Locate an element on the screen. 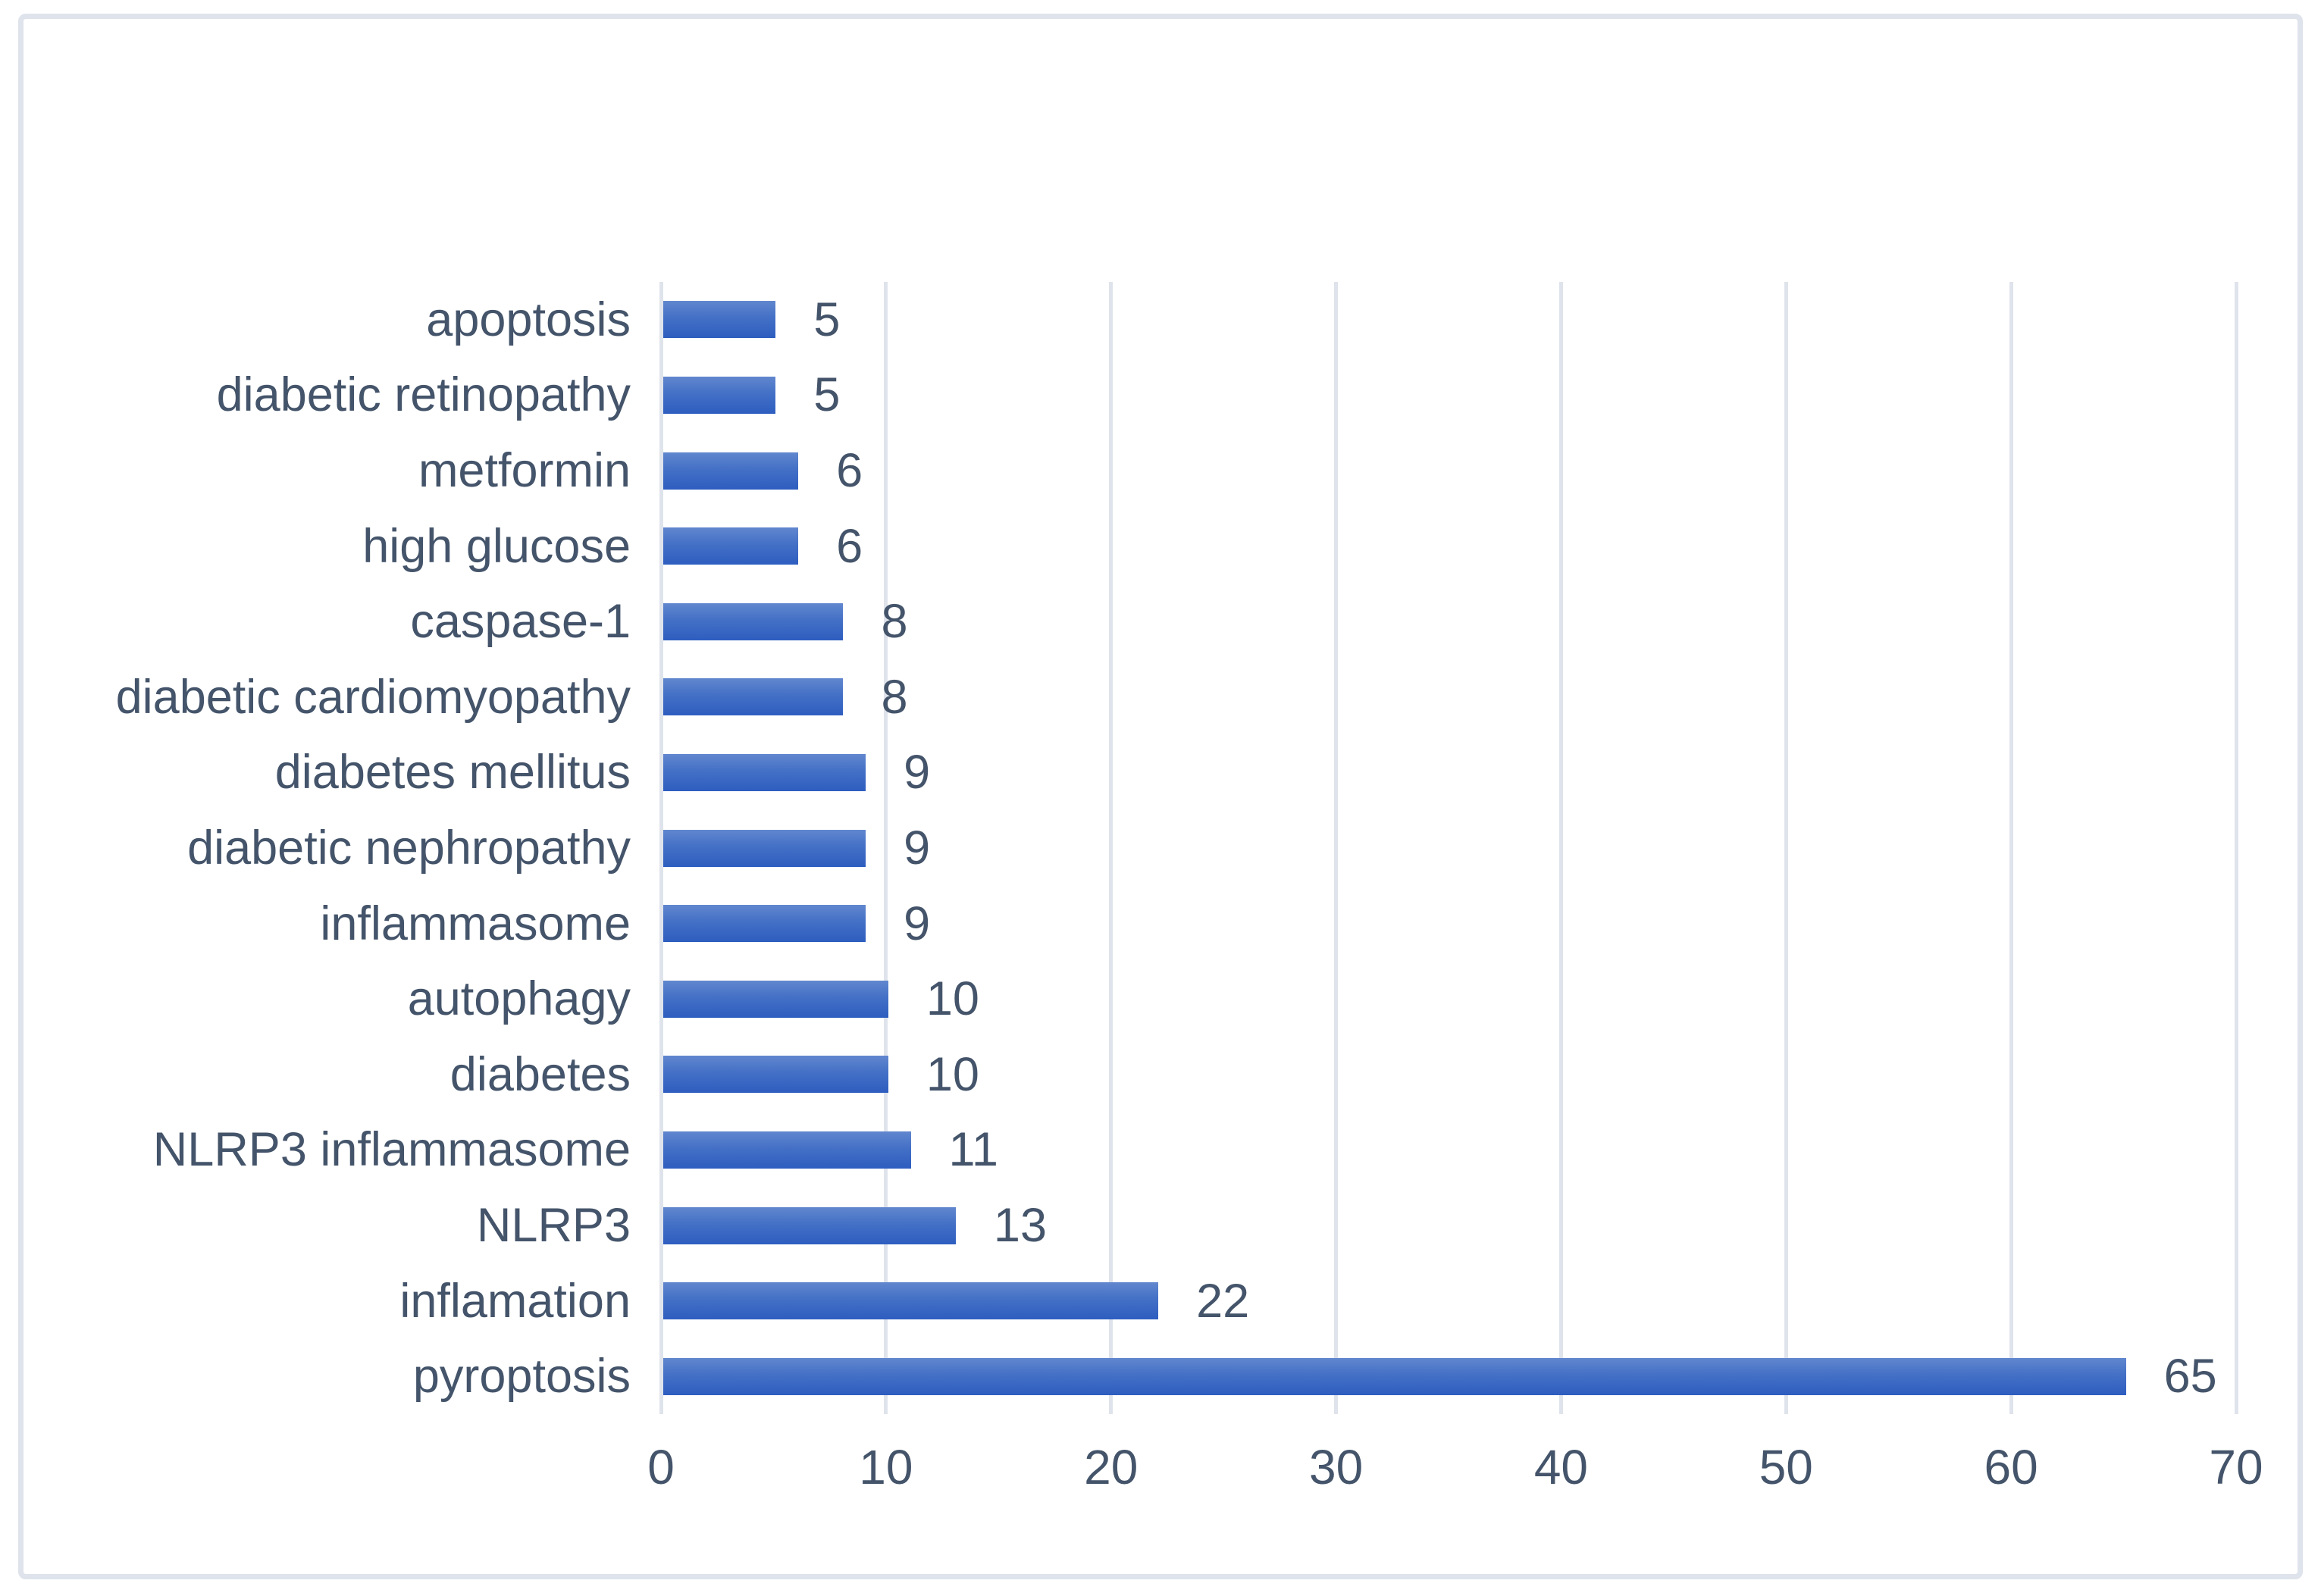  x-axis-tick-label: 40 is located at coordinates (1561, 1467).